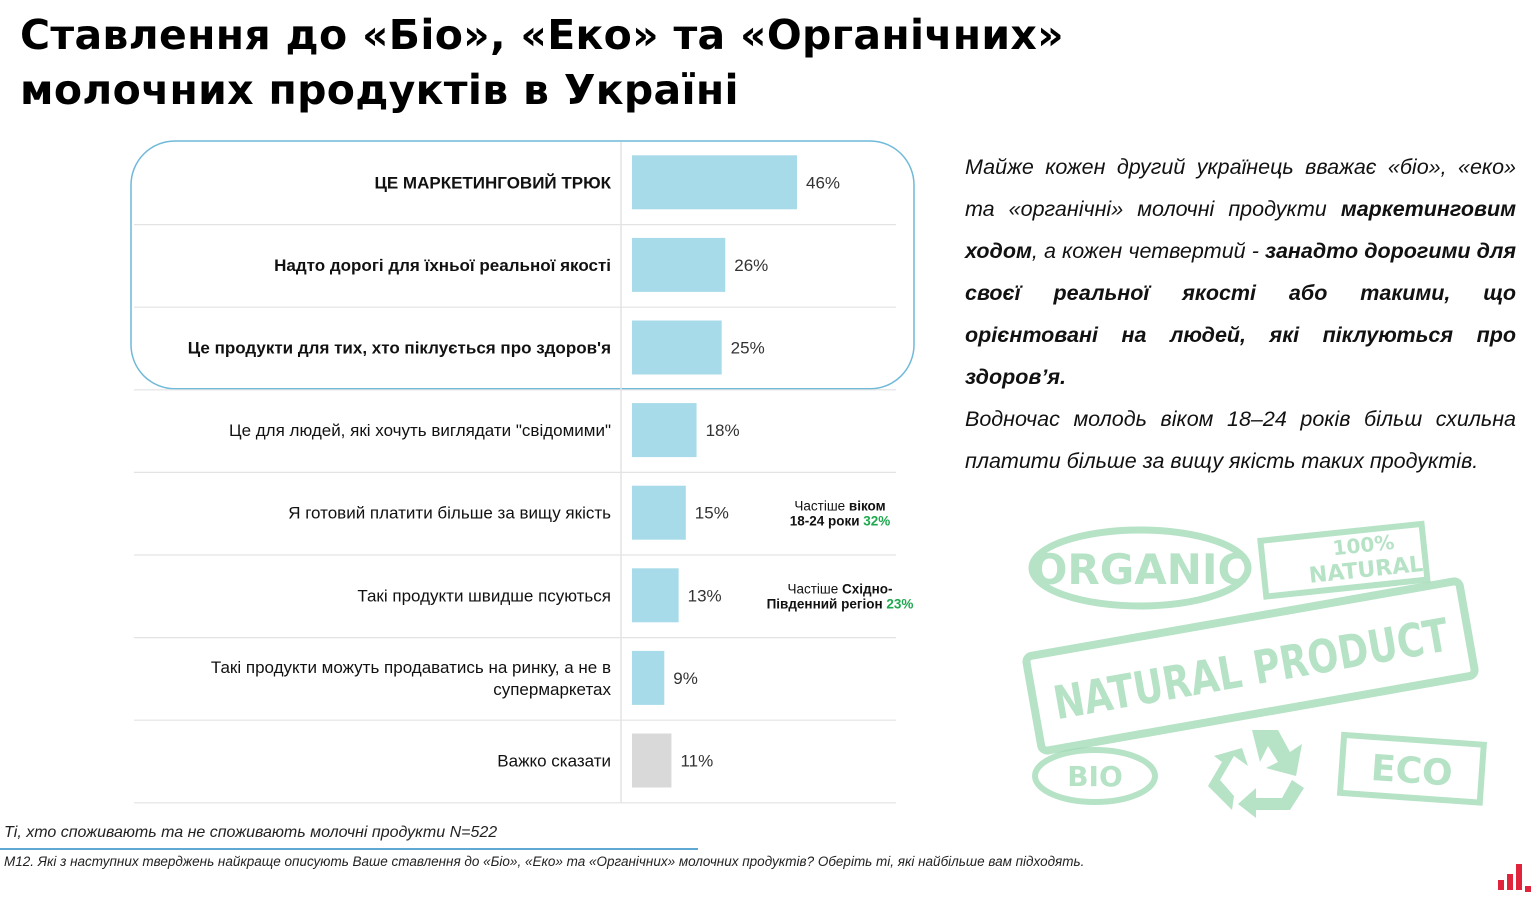  Describe the element at coordinates (840, 603) in the screenshot. I see `annotation-text: Південний регіон 23%` at that location.